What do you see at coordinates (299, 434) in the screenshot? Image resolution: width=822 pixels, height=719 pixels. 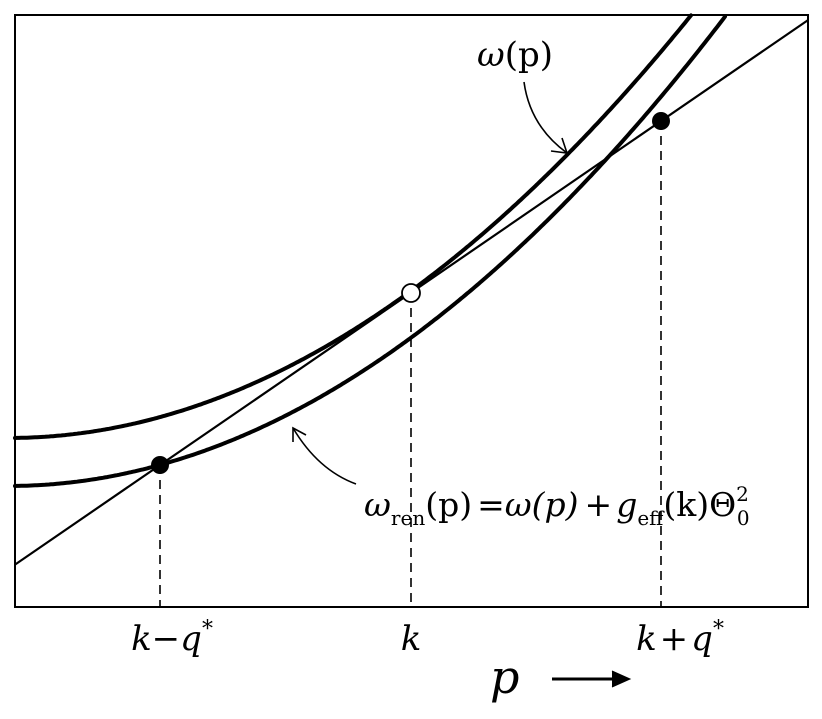 I see `omega-ren-pointer-head` at bounding box center [299, 434].